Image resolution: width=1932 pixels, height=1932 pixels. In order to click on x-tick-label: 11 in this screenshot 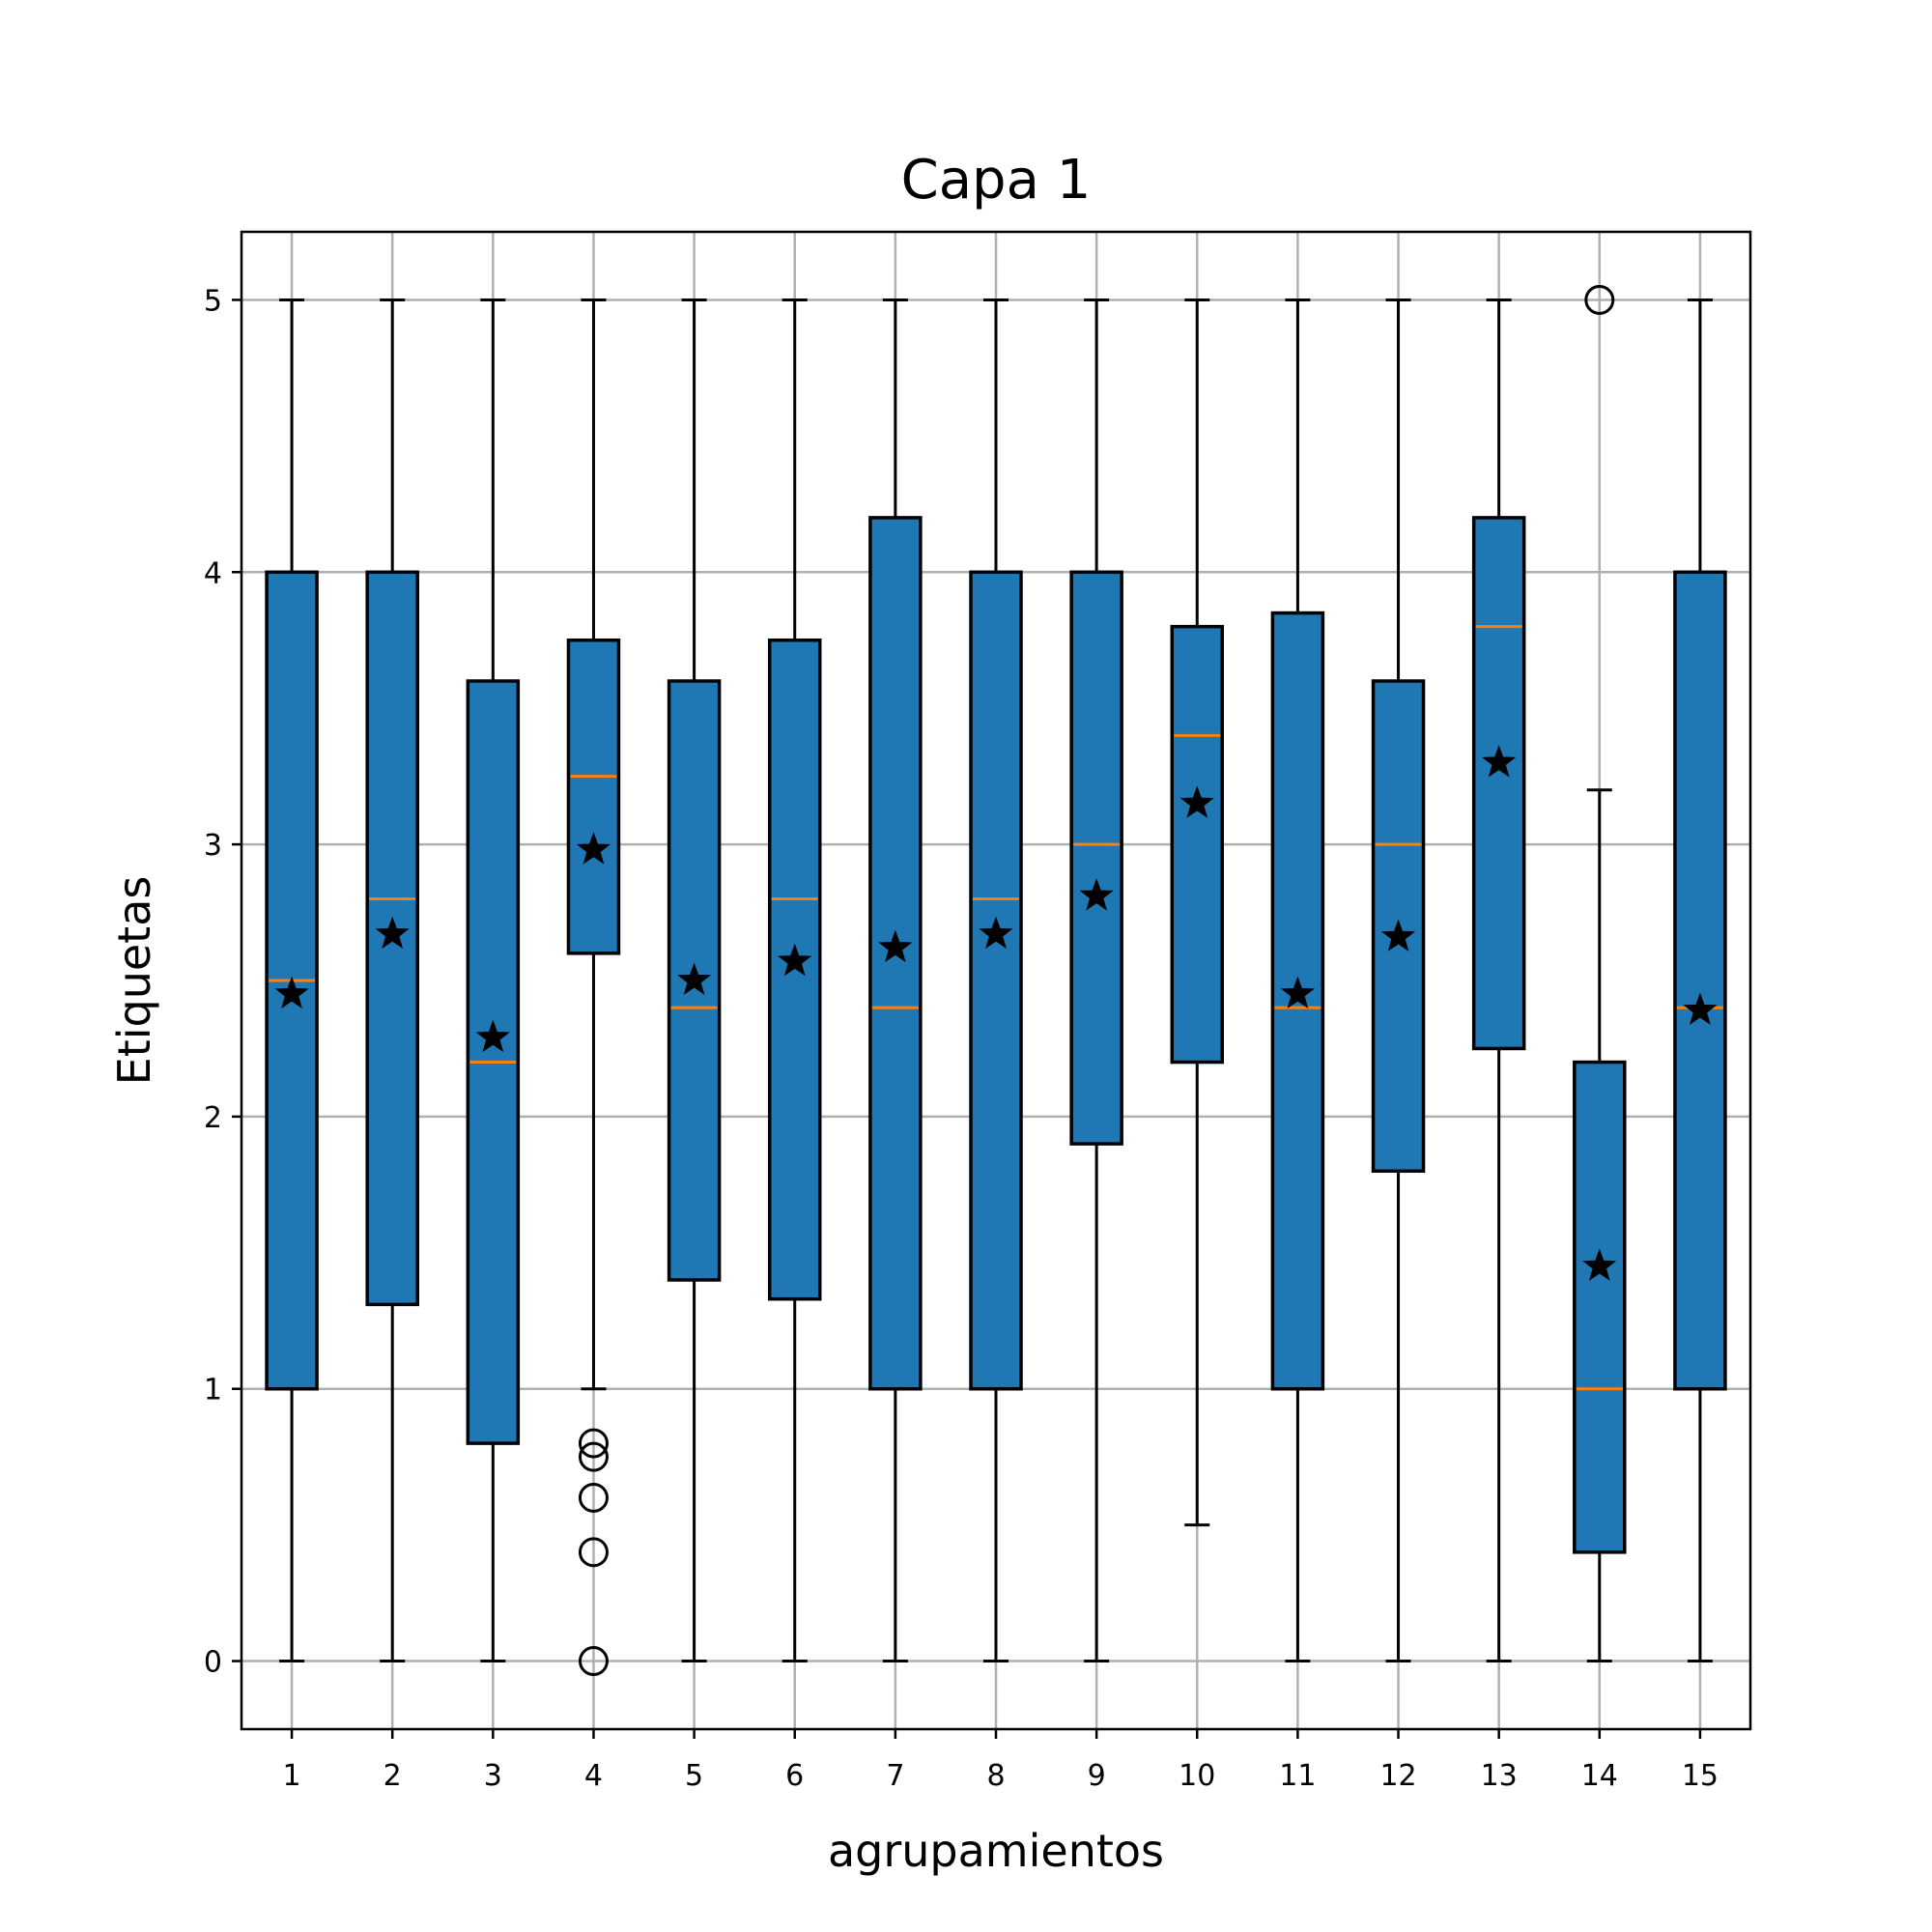, I will do `click(1297, 1776)`.